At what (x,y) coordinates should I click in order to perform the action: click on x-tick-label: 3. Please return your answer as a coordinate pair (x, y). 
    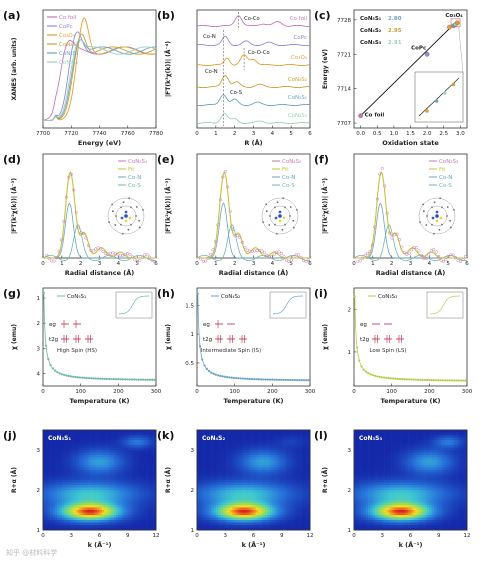
    Looking at the image, I should click on (72, 536).